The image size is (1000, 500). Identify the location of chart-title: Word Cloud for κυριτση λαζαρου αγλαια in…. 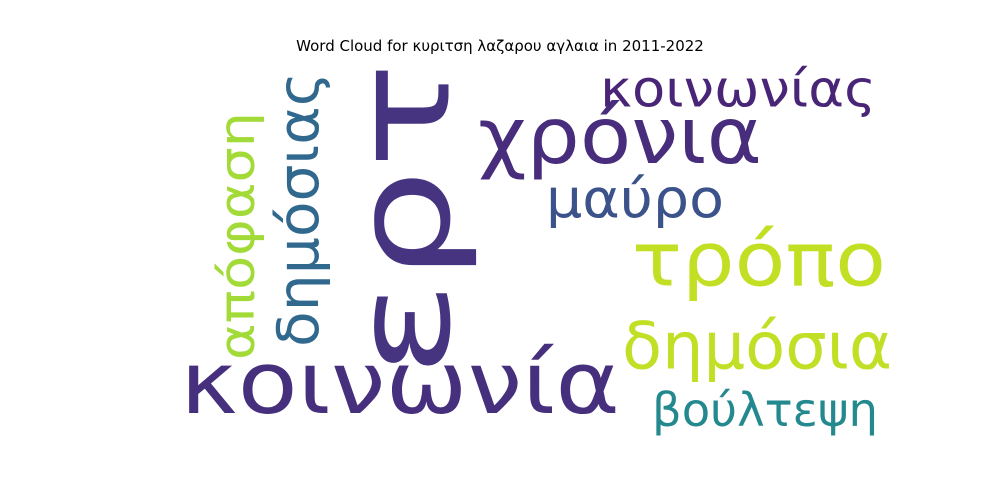
(500, 46).